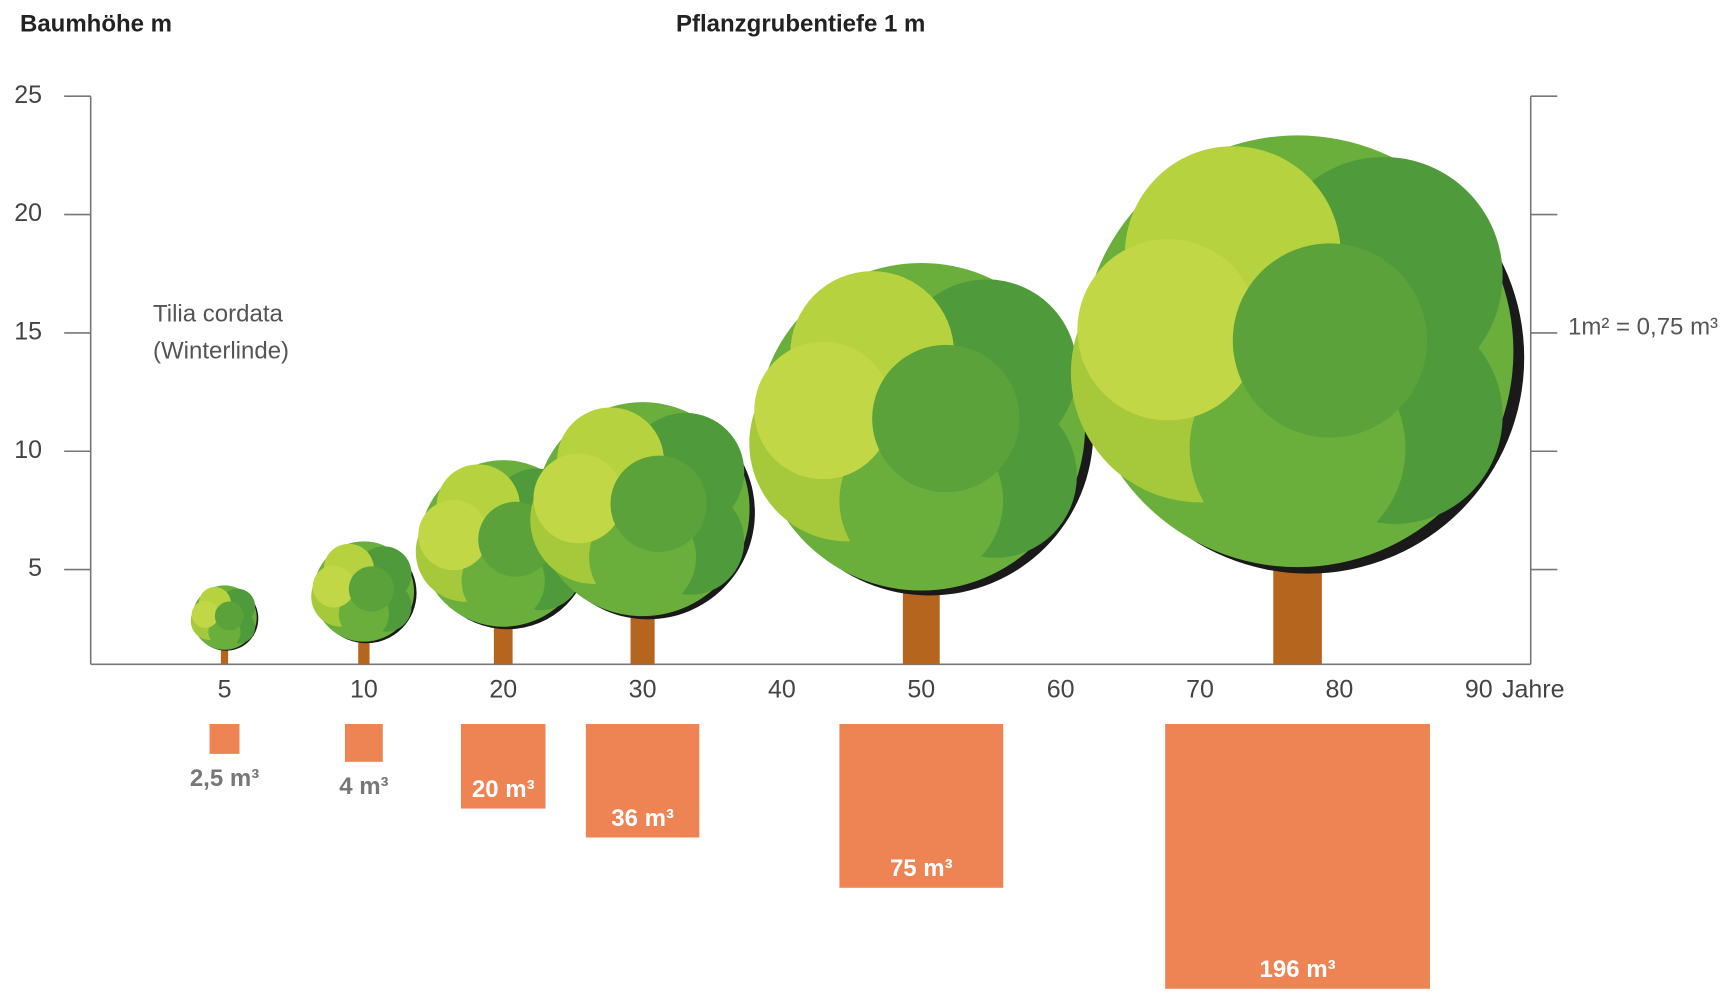 The height and width of the screenshot is (991, 1731). Describe the element at coordinates (218, 313) in the screenshot. I see `species-label: Tilia cordata` at that location.